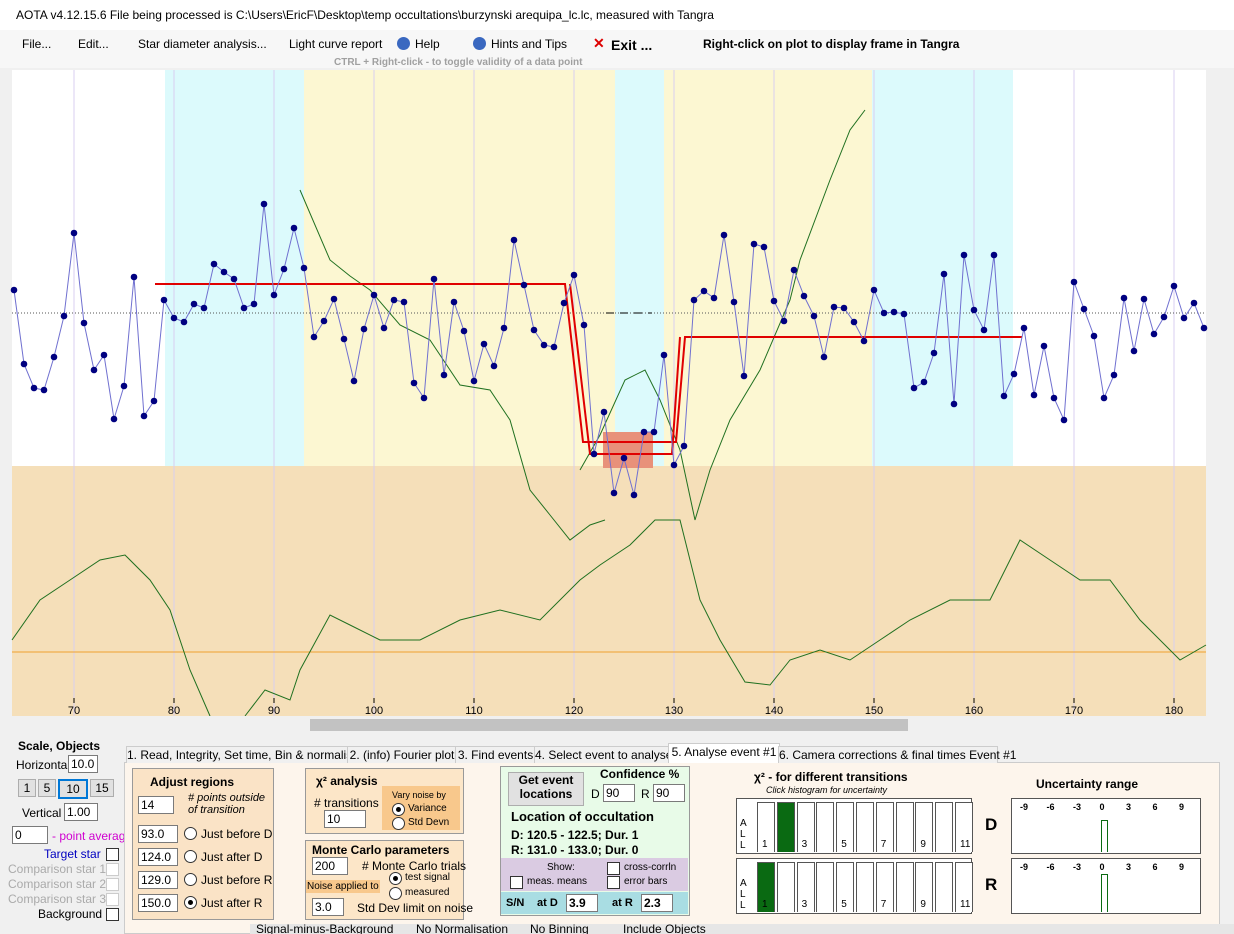 This screenshot has width=1234, height=934. What do you see at coordinates (237, 880) in the screenshot?
I see `region-label: Just before R` at bounding box center [237, 880].